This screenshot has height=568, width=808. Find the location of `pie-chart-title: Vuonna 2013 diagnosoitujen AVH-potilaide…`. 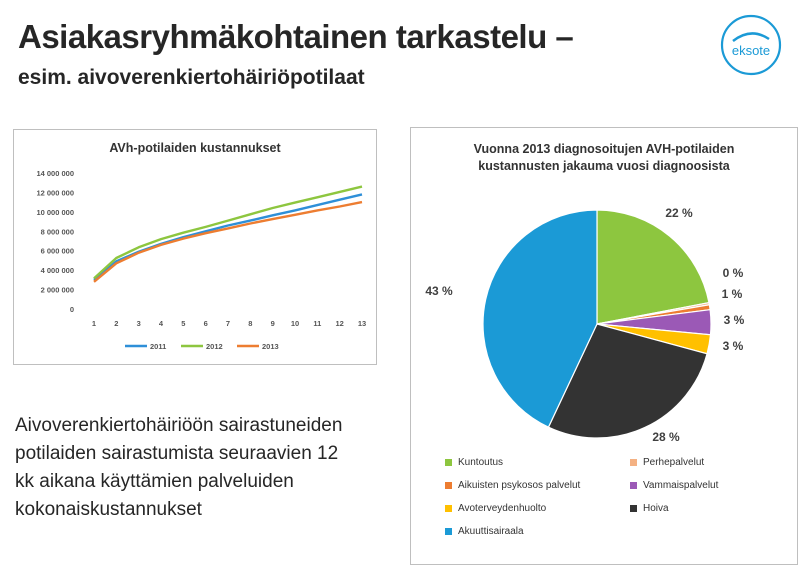

pie-chart-title: Vuonna 2013 diagnosoitujen AVH-potilaide… is located at coordinates (604, 158).